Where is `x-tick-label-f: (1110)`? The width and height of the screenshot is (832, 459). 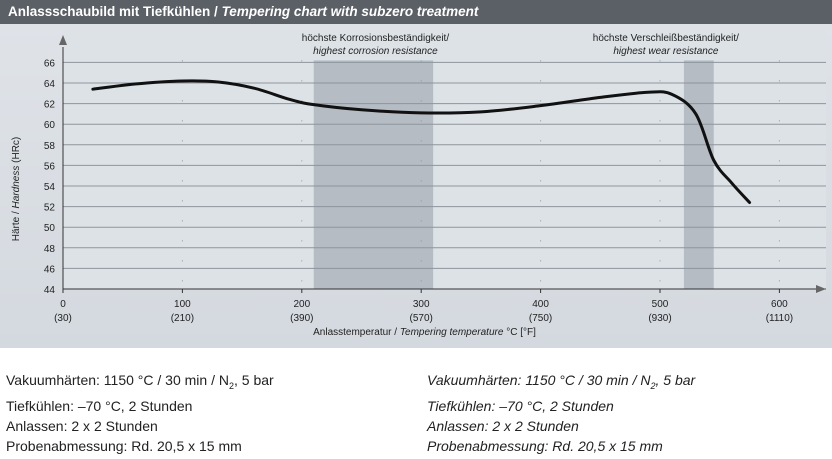
x-tick-label-f: (1110) is located at coordinates (779, 318).